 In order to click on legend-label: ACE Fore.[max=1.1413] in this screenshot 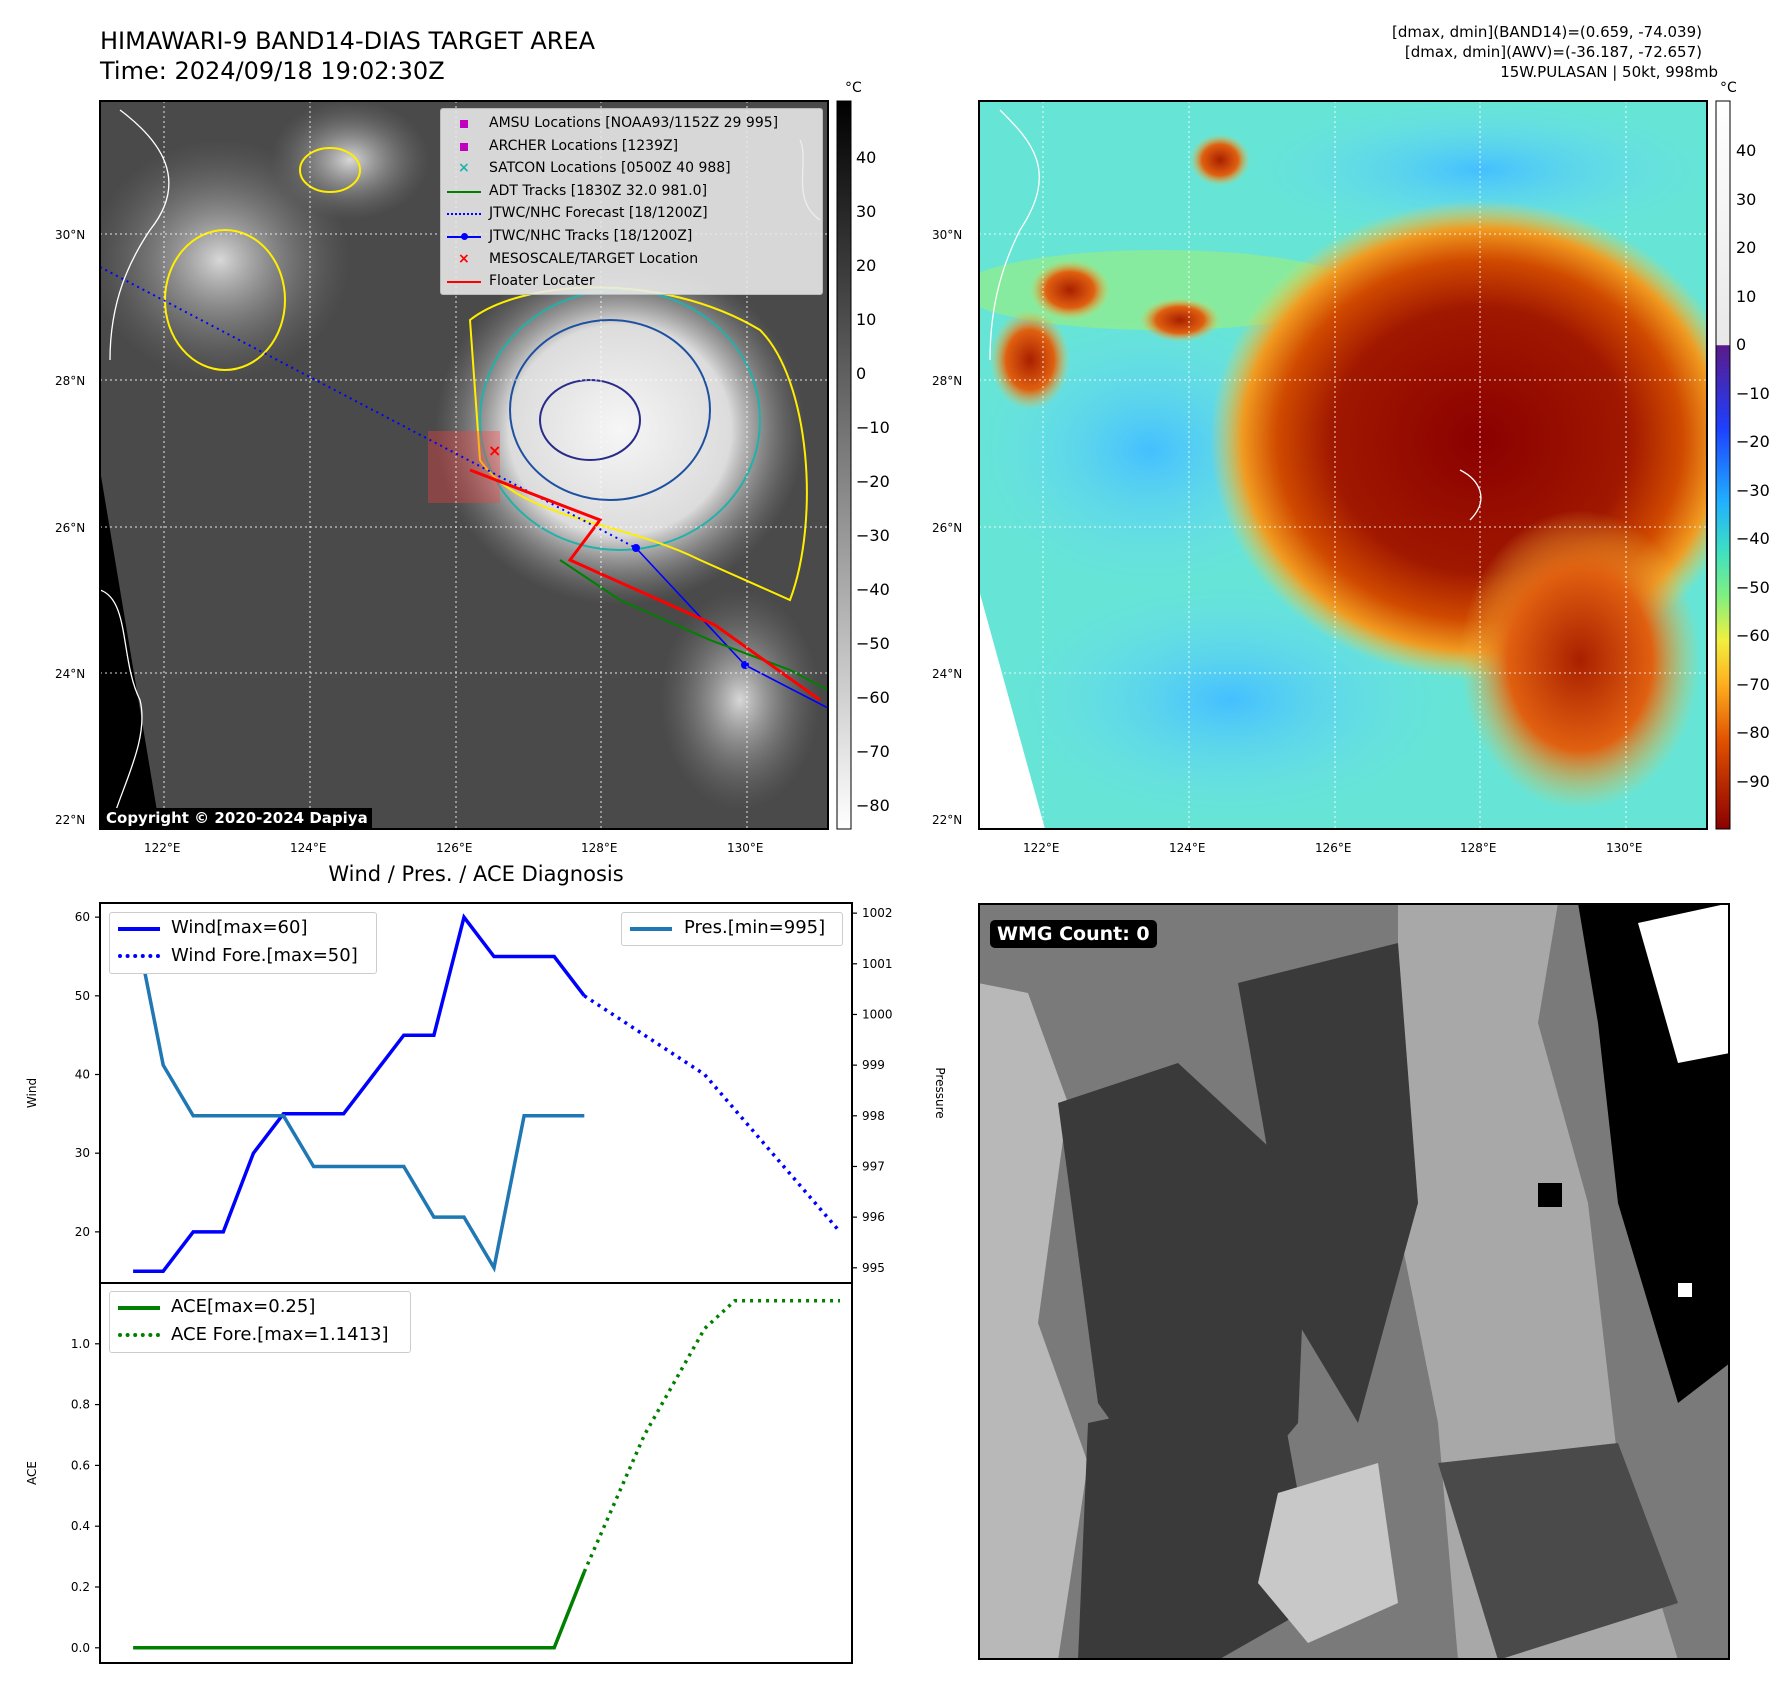, I will do `click(280, 1334)`.